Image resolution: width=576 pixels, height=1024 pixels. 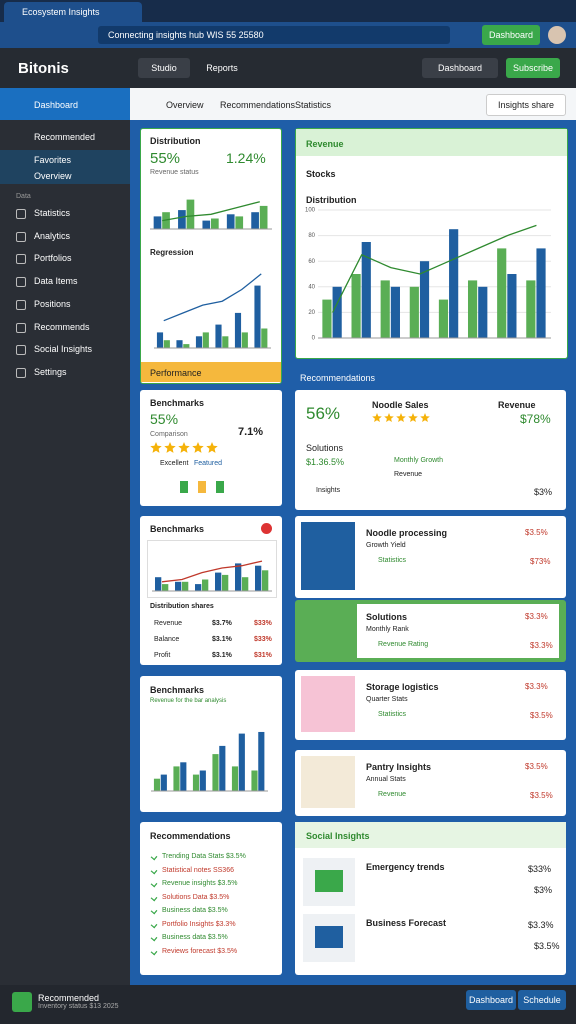 I want to click on subscribe-button: Subscribe, so click(x=533, y=68).